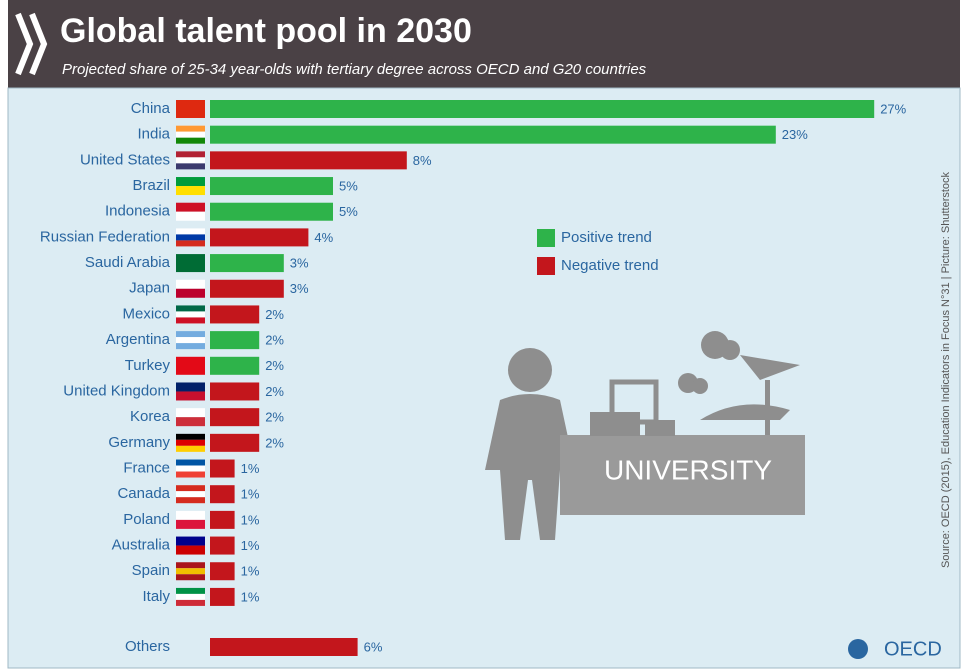 Image resolution: width=965 pixels, height=670 pixels. What do you see at coordinates (143, 493) in the screenshot?
I see `category-label: Canada` at bounding box center [143, 493].